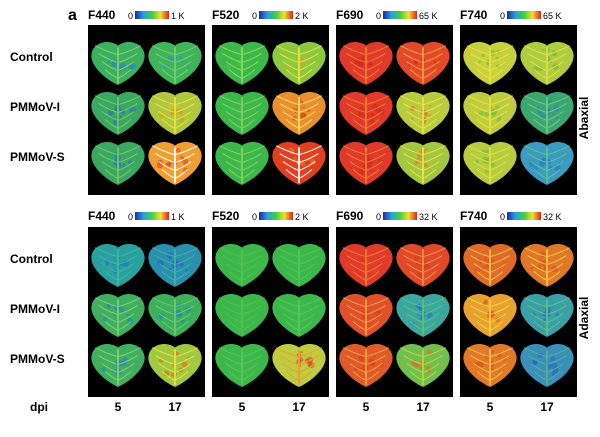 This screenshot has height=437, width=600. What do you see at coordinates (552, 16) in the screenshot?
I see `scale-max-label: 65 K` at bounding box center [552, 16].